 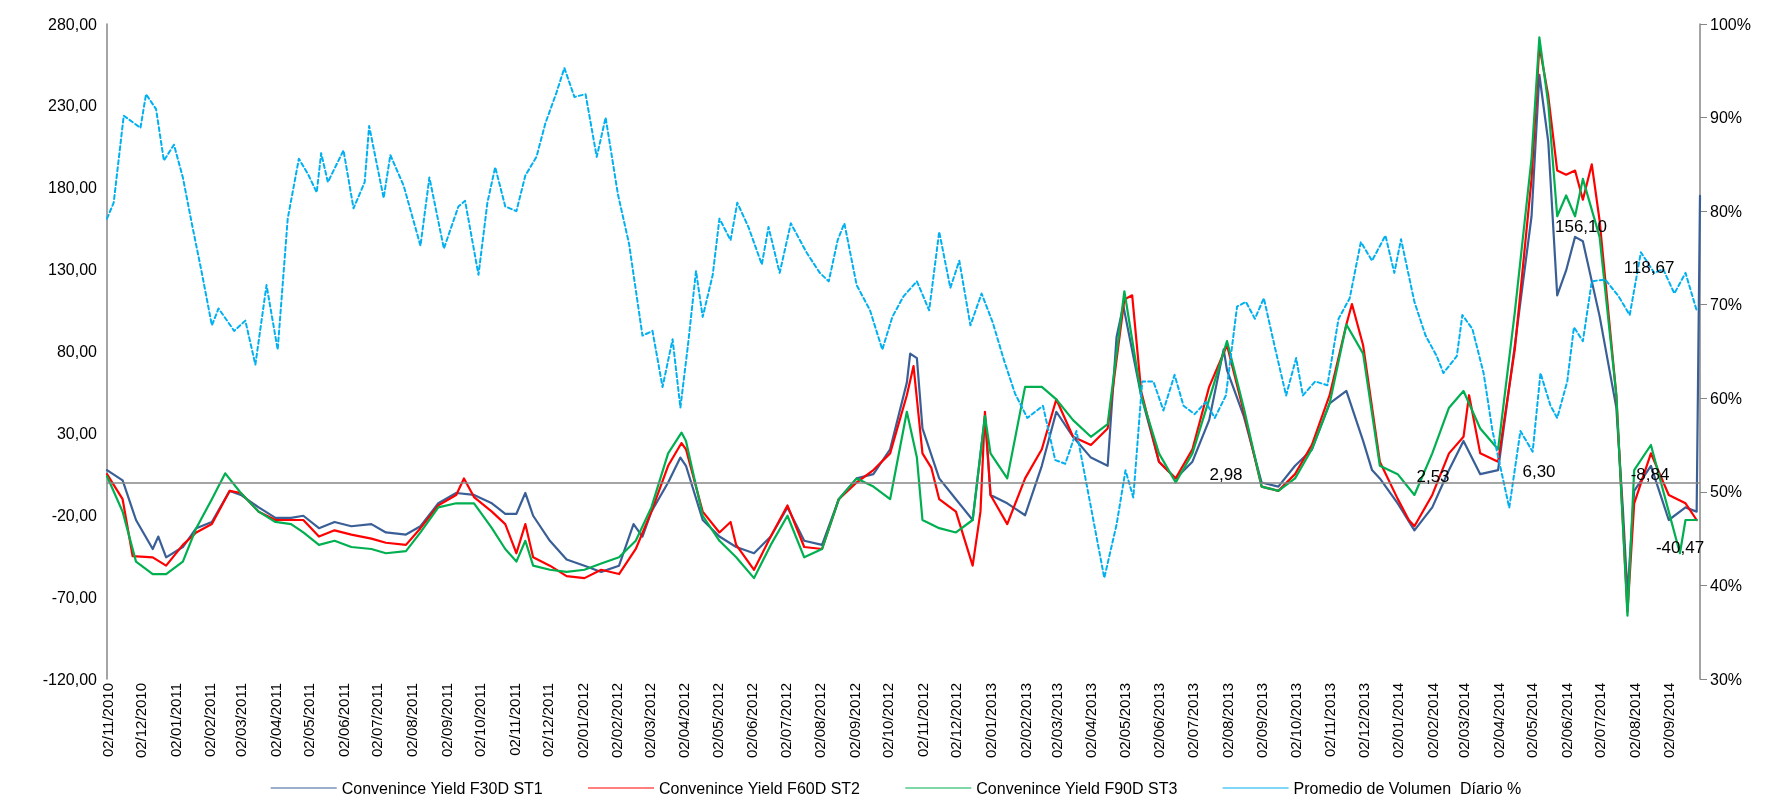 I want to click on y-tick-label: 180,00, so click(x=73, y=188).